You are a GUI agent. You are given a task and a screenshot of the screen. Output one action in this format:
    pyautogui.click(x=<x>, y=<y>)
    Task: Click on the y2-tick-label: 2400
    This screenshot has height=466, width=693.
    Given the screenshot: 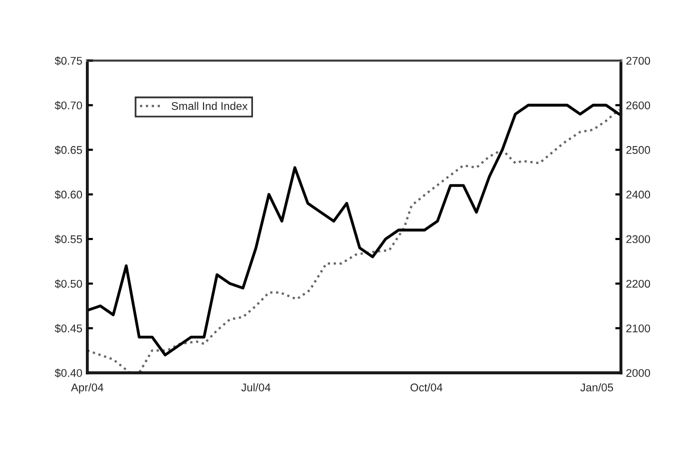 What is the action you would take?
    pyautogui.click(x=638, y=194)
    